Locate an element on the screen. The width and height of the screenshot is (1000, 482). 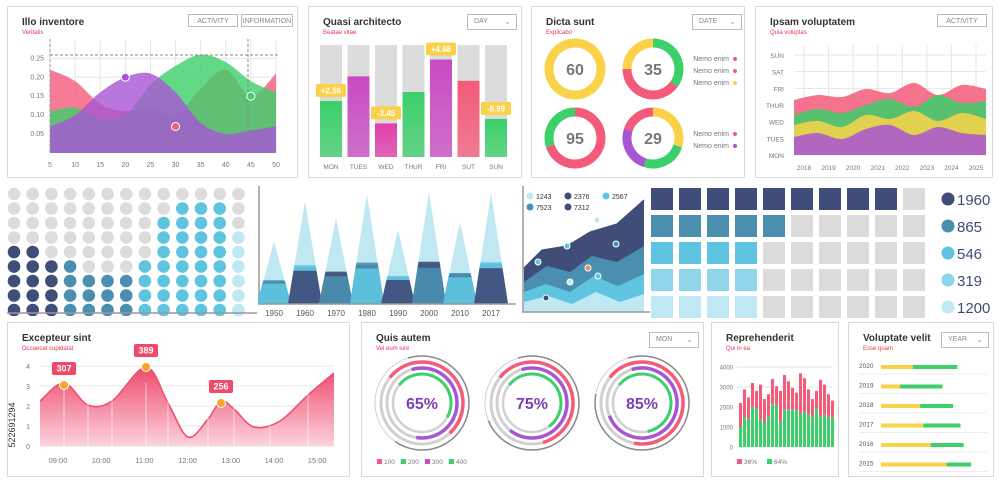
x-tick-label: 13:00 is located at coordinates (230, 460).